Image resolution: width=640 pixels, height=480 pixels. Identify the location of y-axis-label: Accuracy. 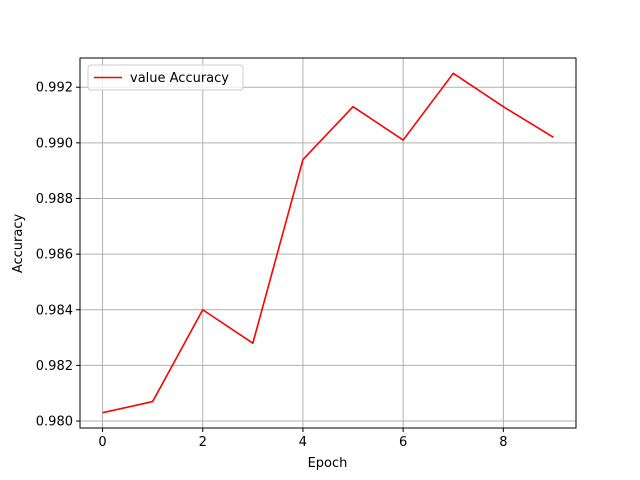
(18, 244).